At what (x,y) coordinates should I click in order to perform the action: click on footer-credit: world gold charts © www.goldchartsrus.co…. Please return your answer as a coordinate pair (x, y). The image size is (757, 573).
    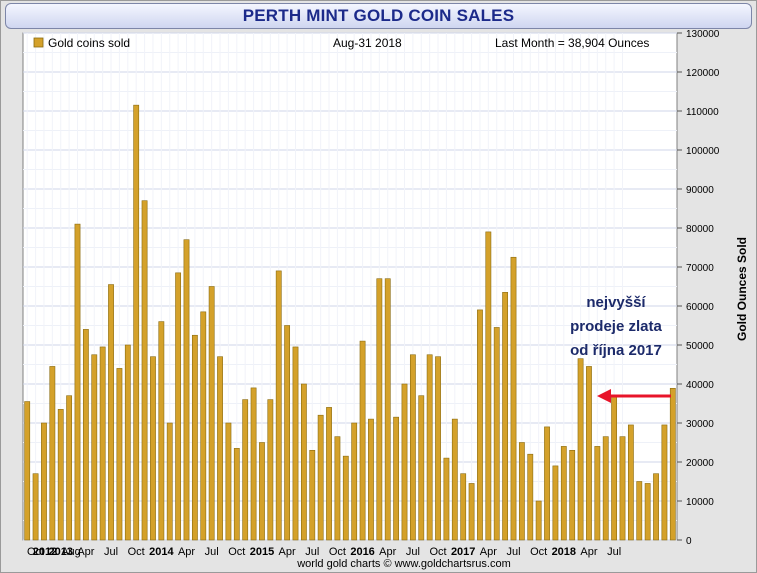
    Looking at the image, I should click on (403, 564).